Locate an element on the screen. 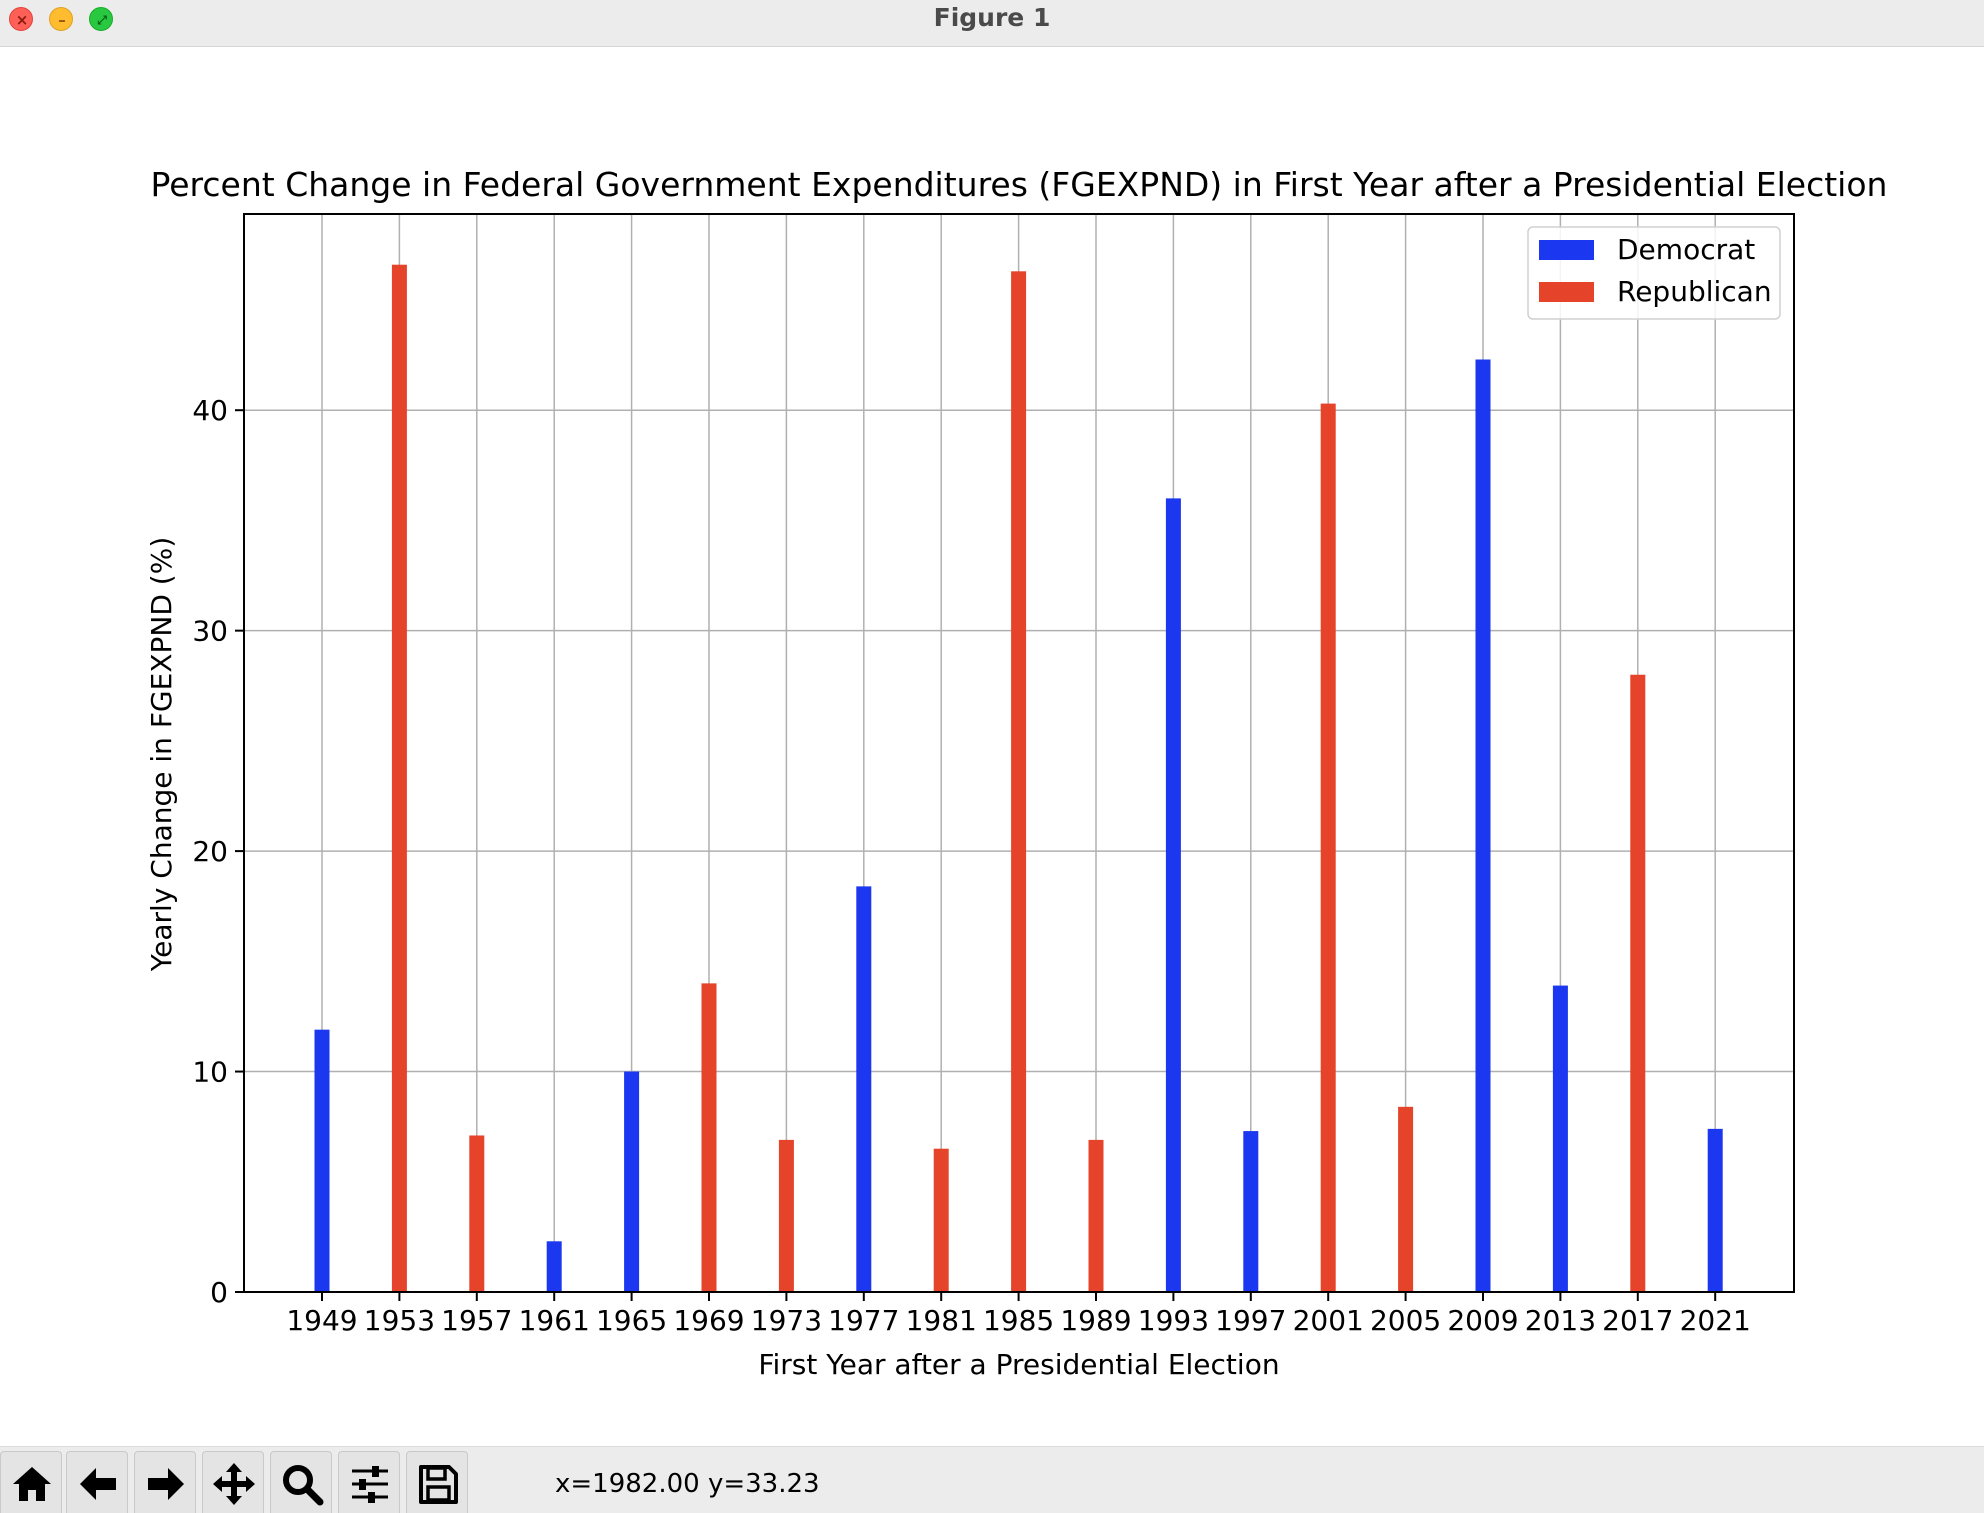  navigation-toolbar is located at coordinates (992, 1479).